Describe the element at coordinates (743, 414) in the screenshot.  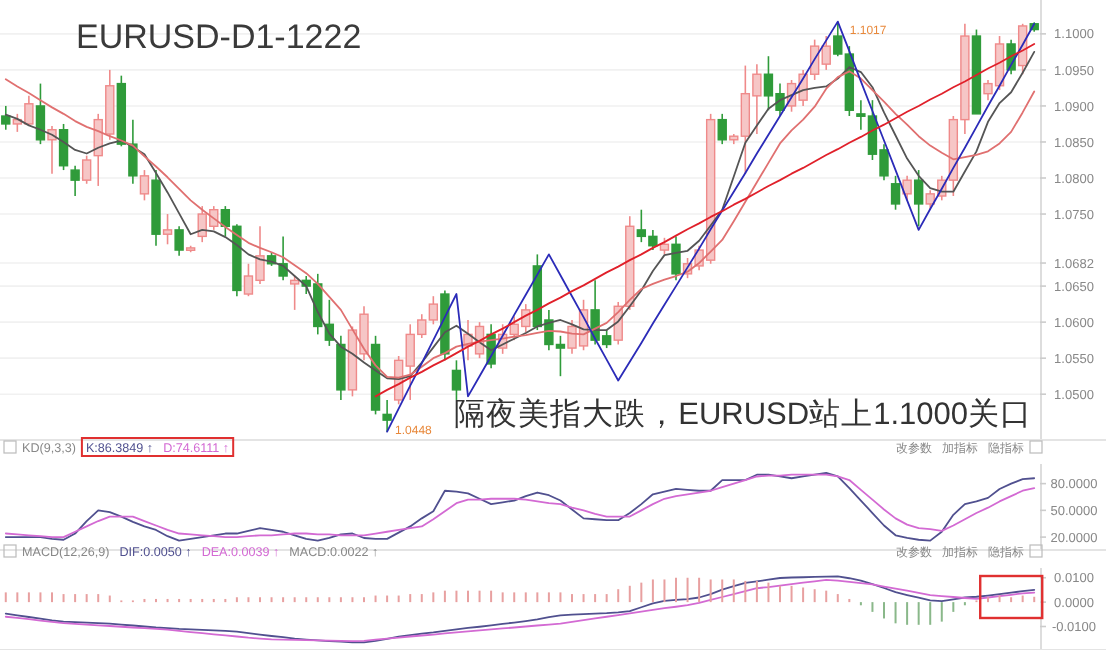
I see `text: 隔夜美指大跌，EURUSD站上1.1000关口` at that location.